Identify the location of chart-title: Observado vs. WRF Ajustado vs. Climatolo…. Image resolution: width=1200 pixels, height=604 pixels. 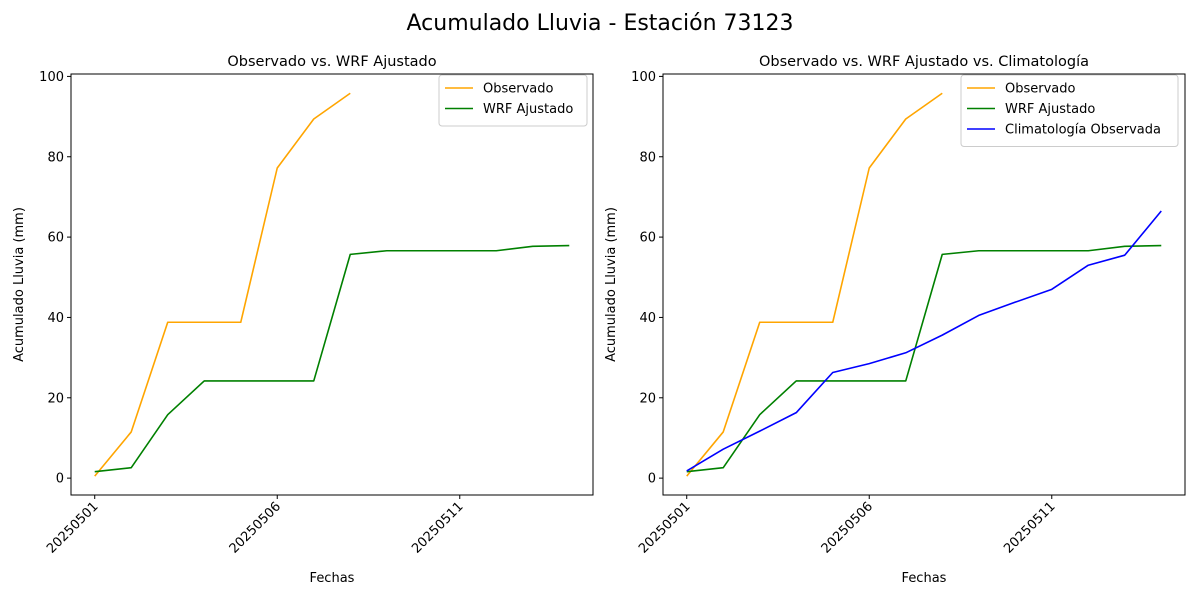
(924, 62).